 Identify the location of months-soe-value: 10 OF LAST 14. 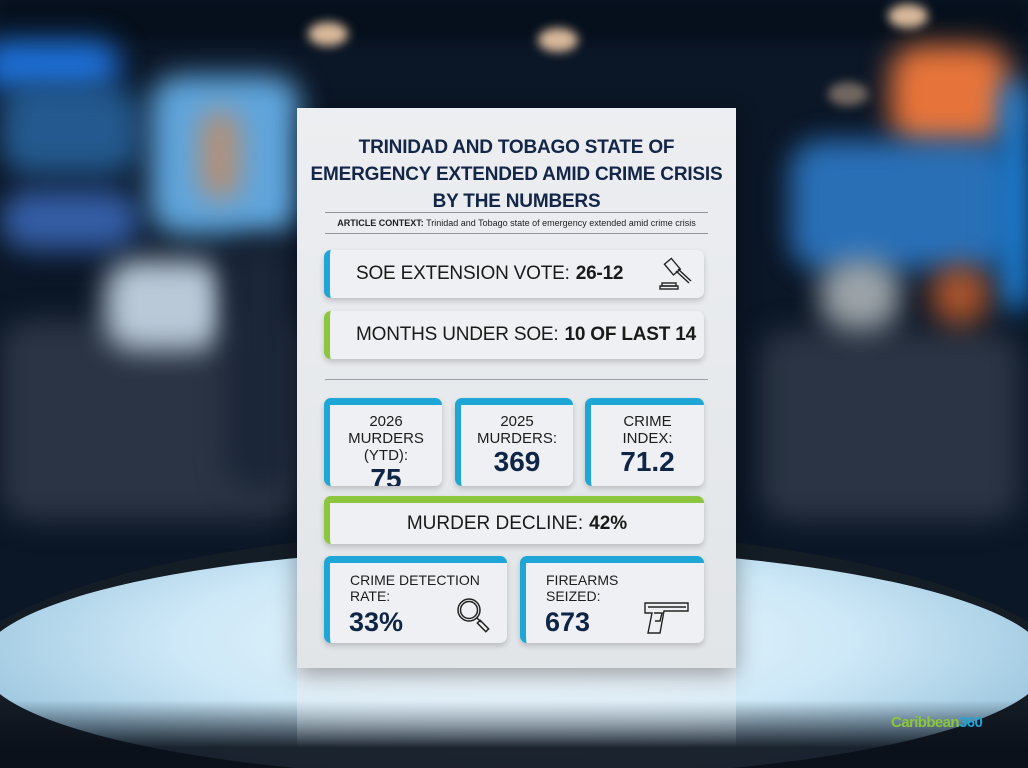
(630, 334).